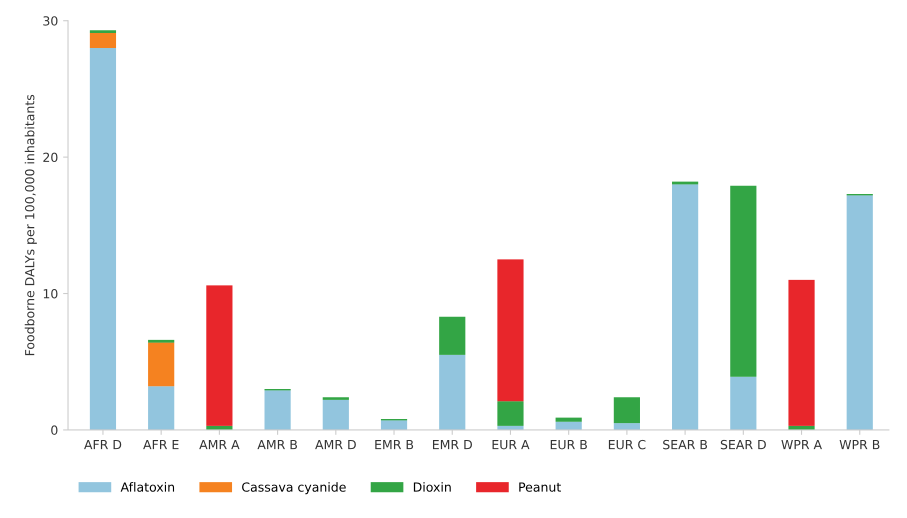 The image size is (907, 518). I want to click on x-tick-label: SEAR B, so click(685, 445).